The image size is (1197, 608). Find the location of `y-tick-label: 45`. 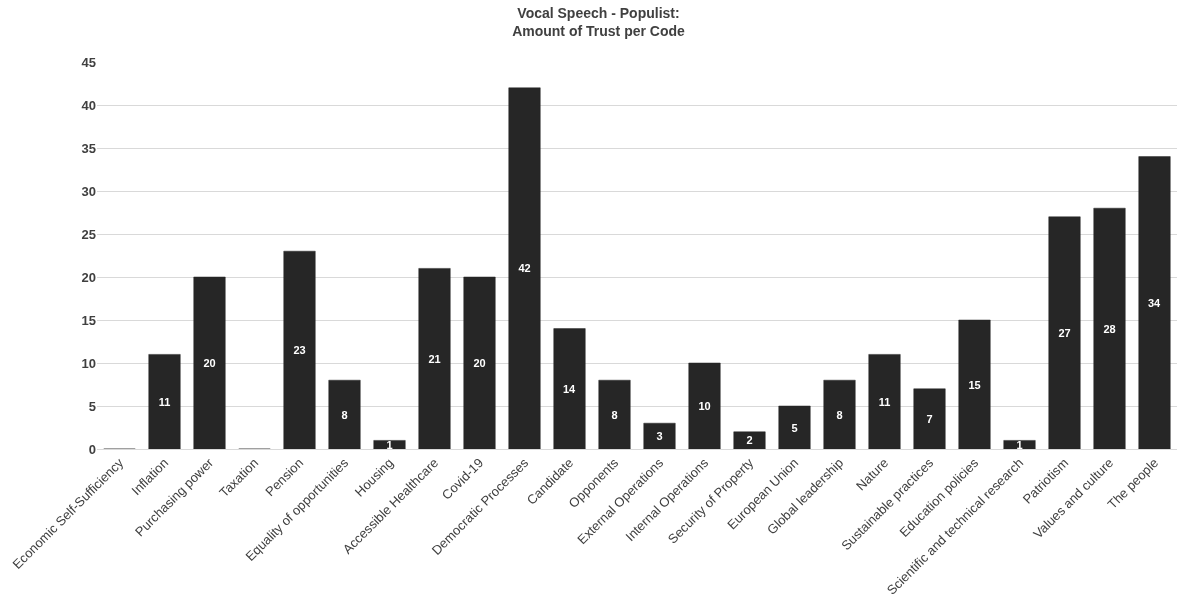

y-tick-label: 45 is located at coordinates (88, 62).